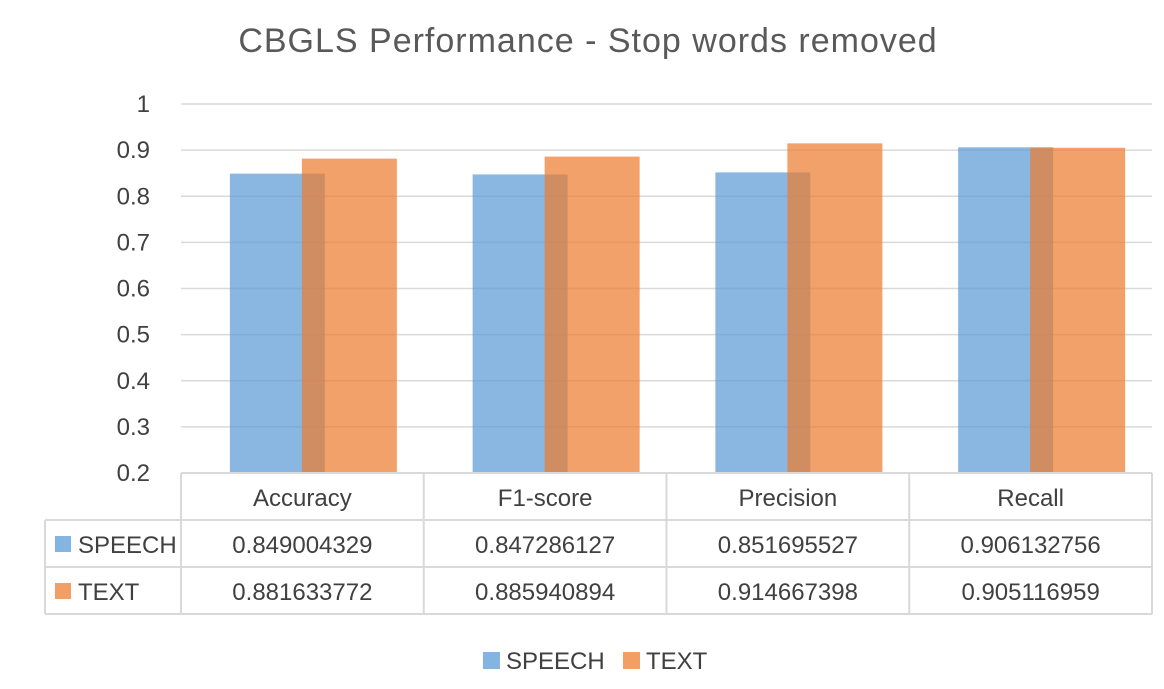  I want to click on y-tick-label: 0.9, so click(133, 150).